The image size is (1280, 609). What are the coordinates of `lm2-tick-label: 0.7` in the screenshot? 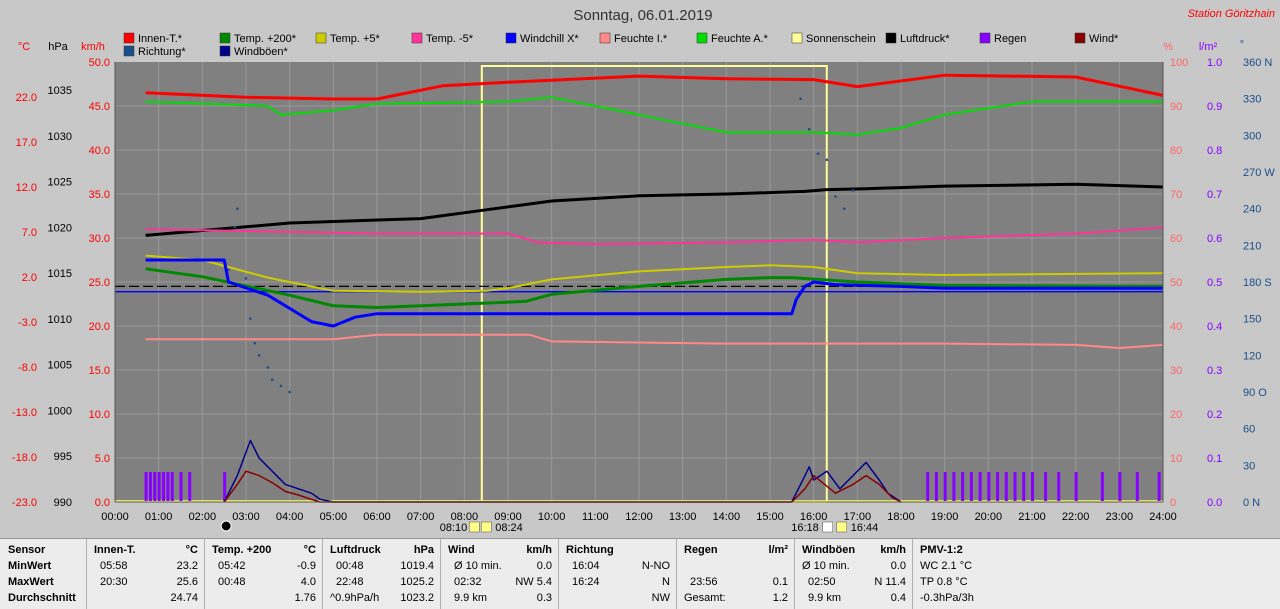 It's located at (1214, 195).